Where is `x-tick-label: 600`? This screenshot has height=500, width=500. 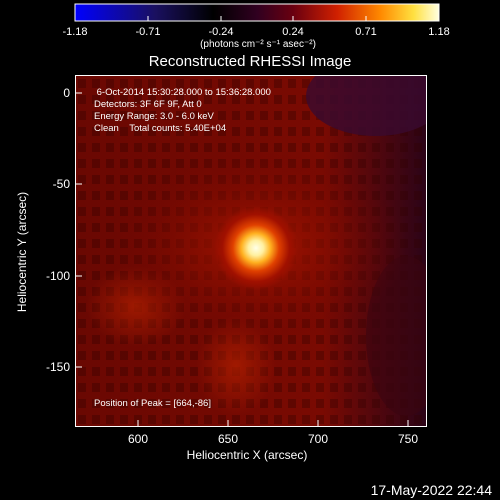 x-tick-label: 600 is located at coordinates (138, 439).